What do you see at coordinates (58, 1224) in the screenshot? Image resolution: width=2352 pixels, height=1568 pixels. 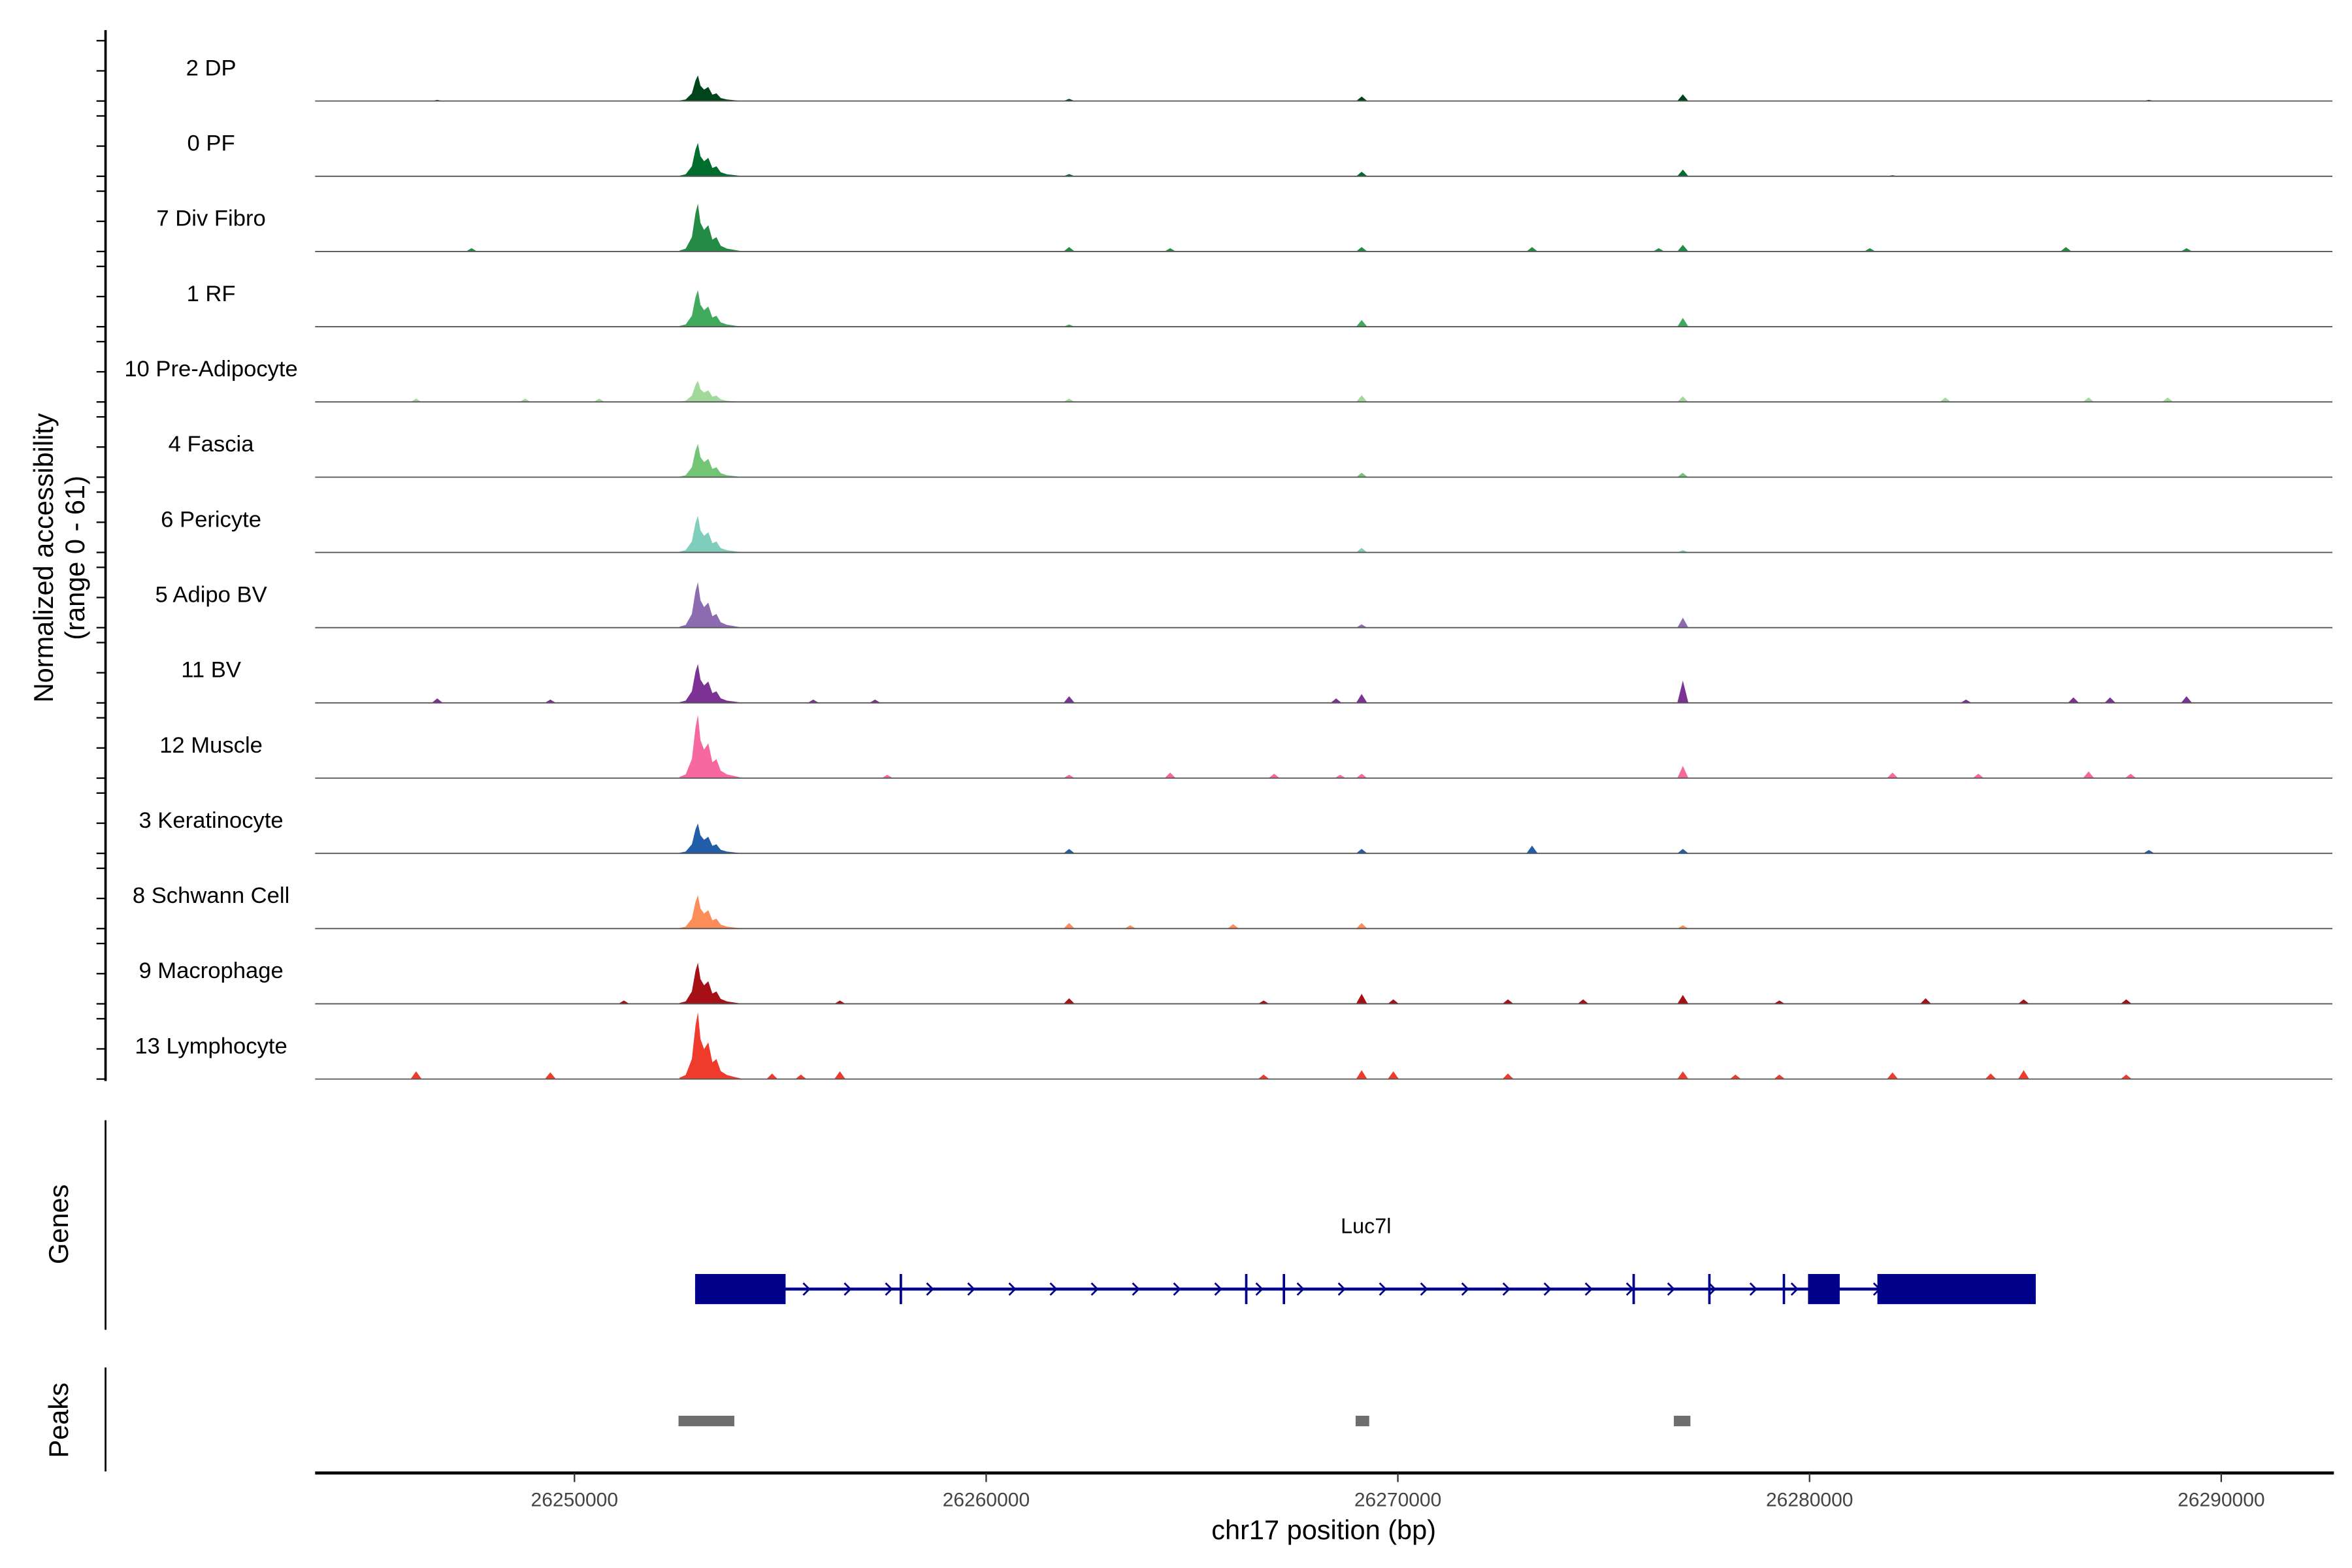 I see `genes-panel-label: Genes` at bounding box center [58, 1224].